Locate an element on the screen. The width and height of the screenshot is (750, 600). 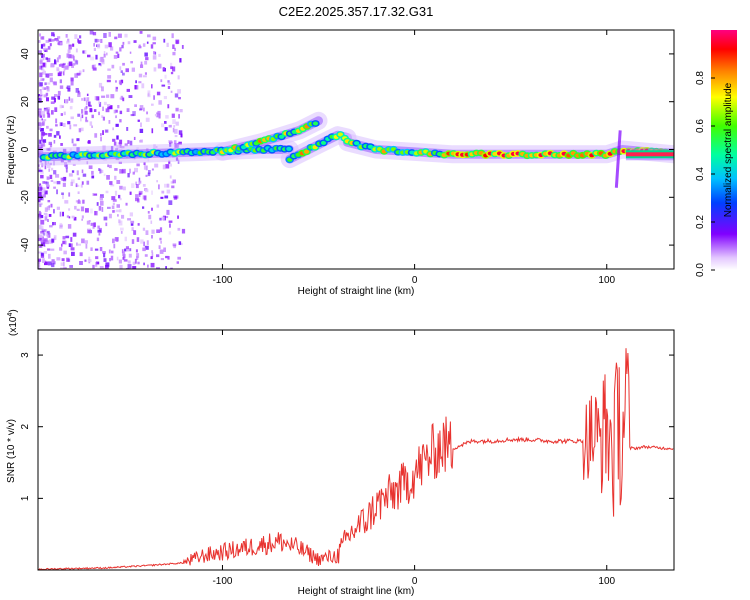
y-tick-label: 20 is located at coordinates (25, 102).